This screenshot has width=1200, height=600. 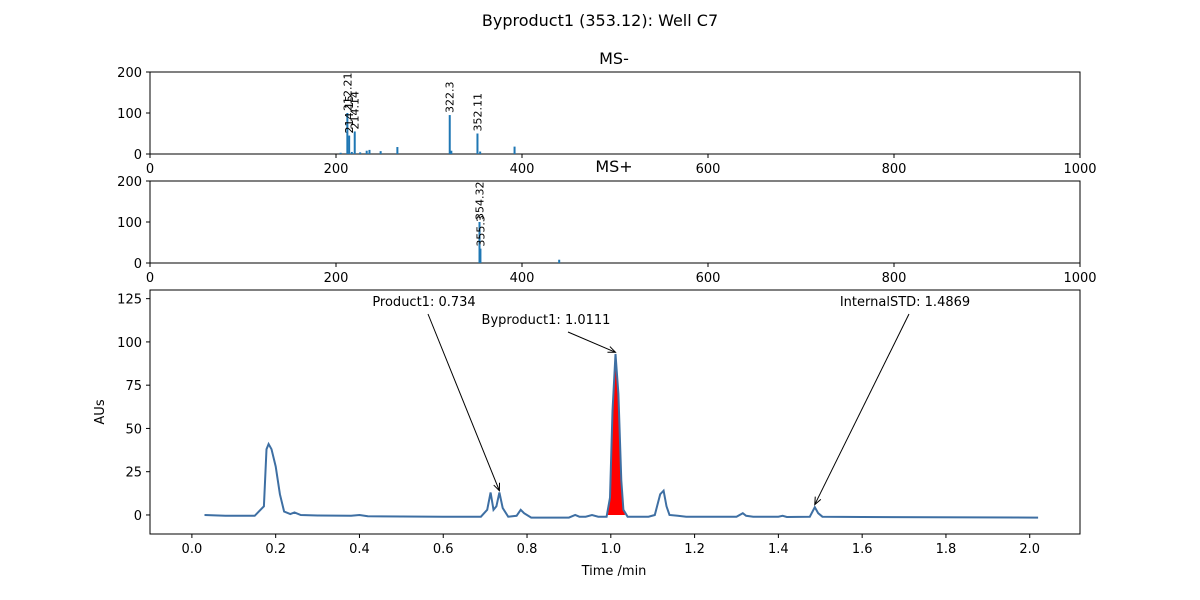 I want to click on peak-label: 352.11, so click(x=477, y=112).